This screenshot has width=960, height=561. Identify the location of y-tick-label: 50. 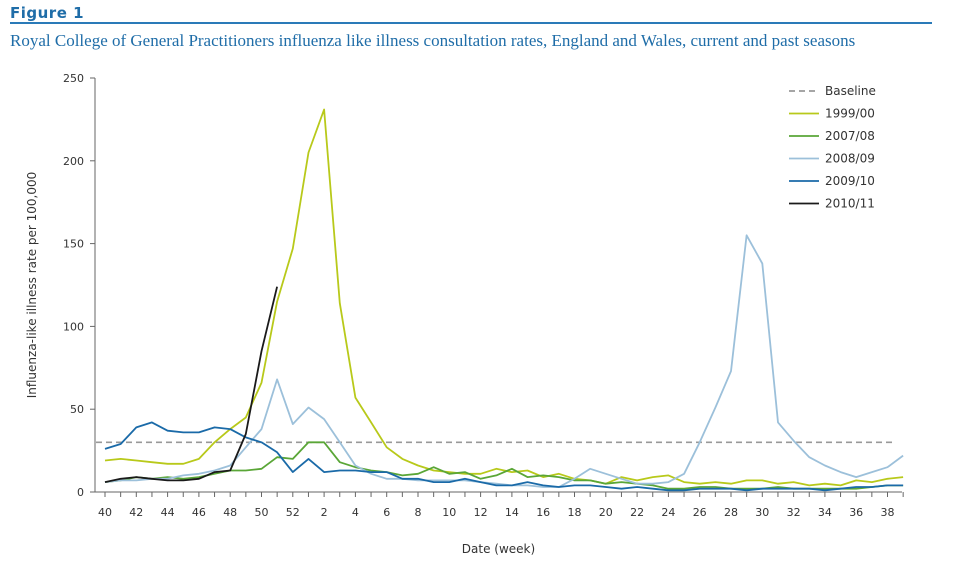
(77, 409).